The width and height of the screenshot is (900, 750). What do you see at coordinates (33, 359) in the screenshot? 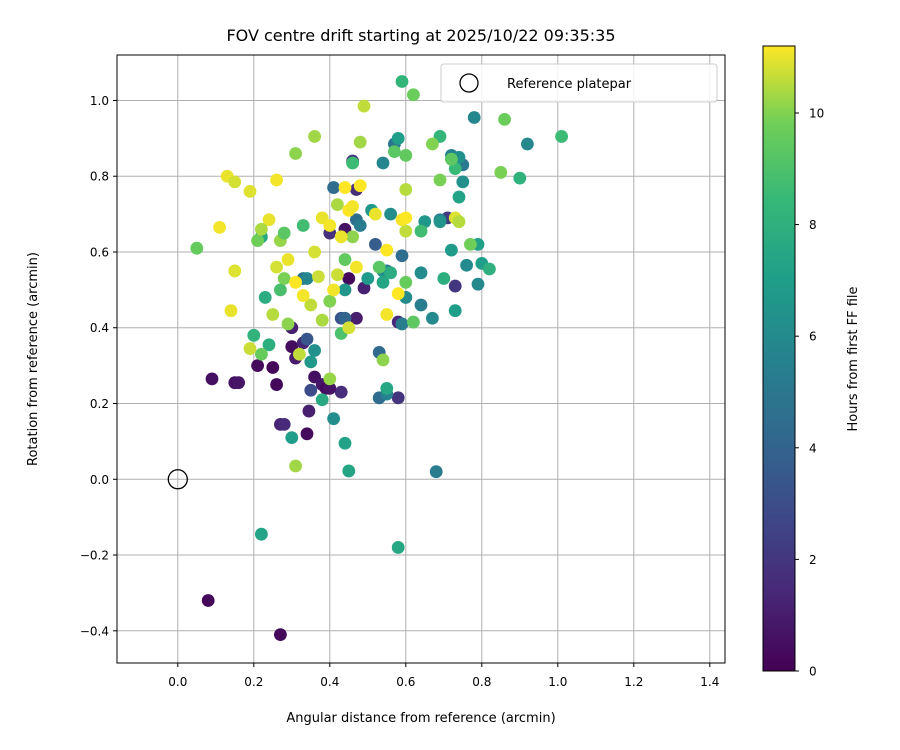
I see `y-axis-label: Rotation from reference (arcmin)` at bounding box center [33, 359].